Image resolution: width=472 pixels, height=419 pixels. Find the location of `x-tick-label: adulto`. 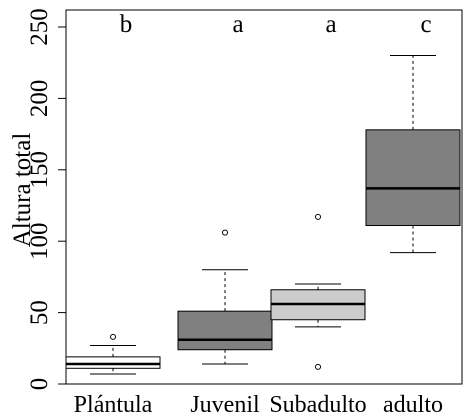

x-tick-label: adulto is located at coordinates (413, 405).